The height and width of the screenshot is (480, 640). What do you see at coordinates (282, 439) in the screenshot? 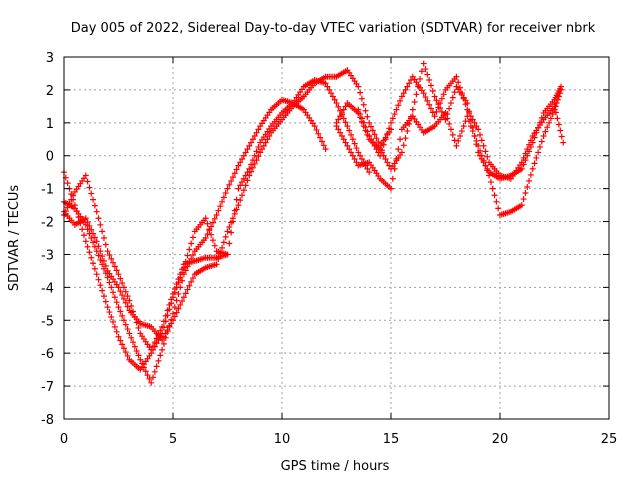
I see `x-tick-label: 10` at bounding box center [282, 439].